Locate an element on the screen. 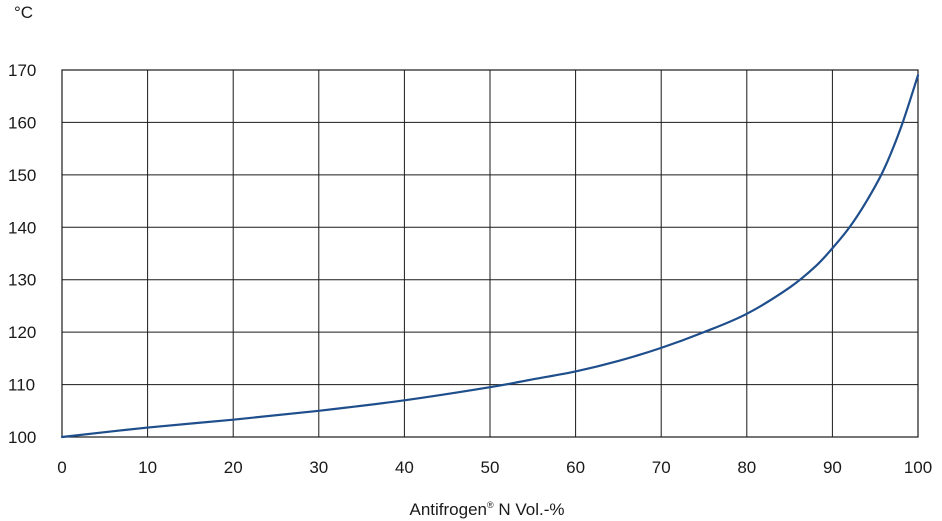 Image resolution: width=942 pixels, height=521 pixels. y-tick-label: 100 is located at coordinates (22, 437).